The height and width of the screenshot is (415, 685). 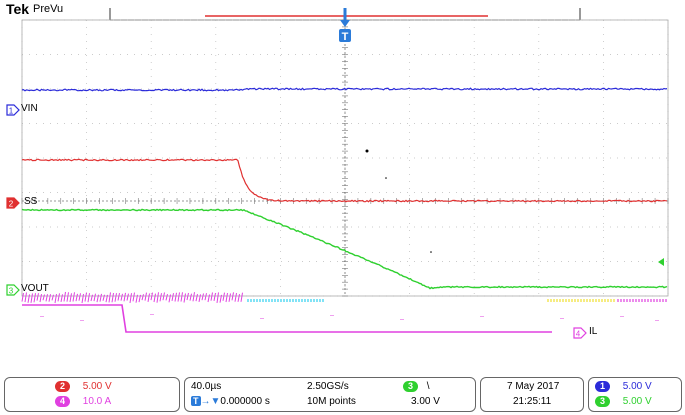 I want to click on time: 21:25:11, so click(x=532, y=401).